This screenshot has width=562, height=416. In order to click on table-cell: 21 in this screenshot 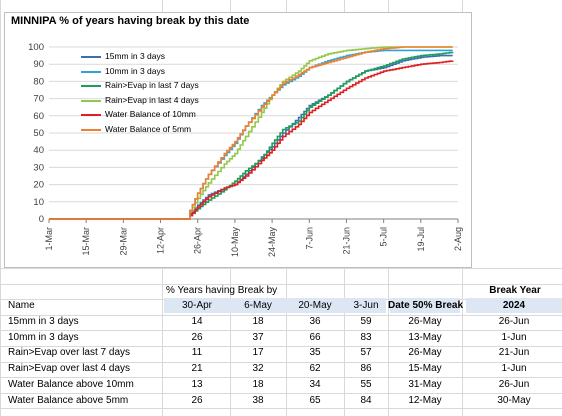, I will do `click(197, 369)`.